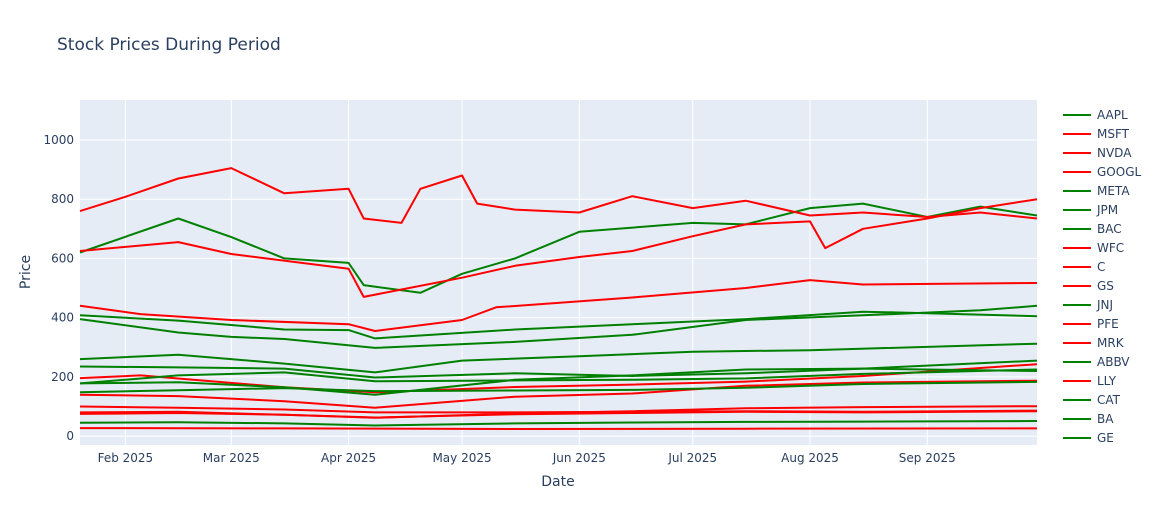  I want to click on chart-title: Stock Prices During Period, so click(169, 45).